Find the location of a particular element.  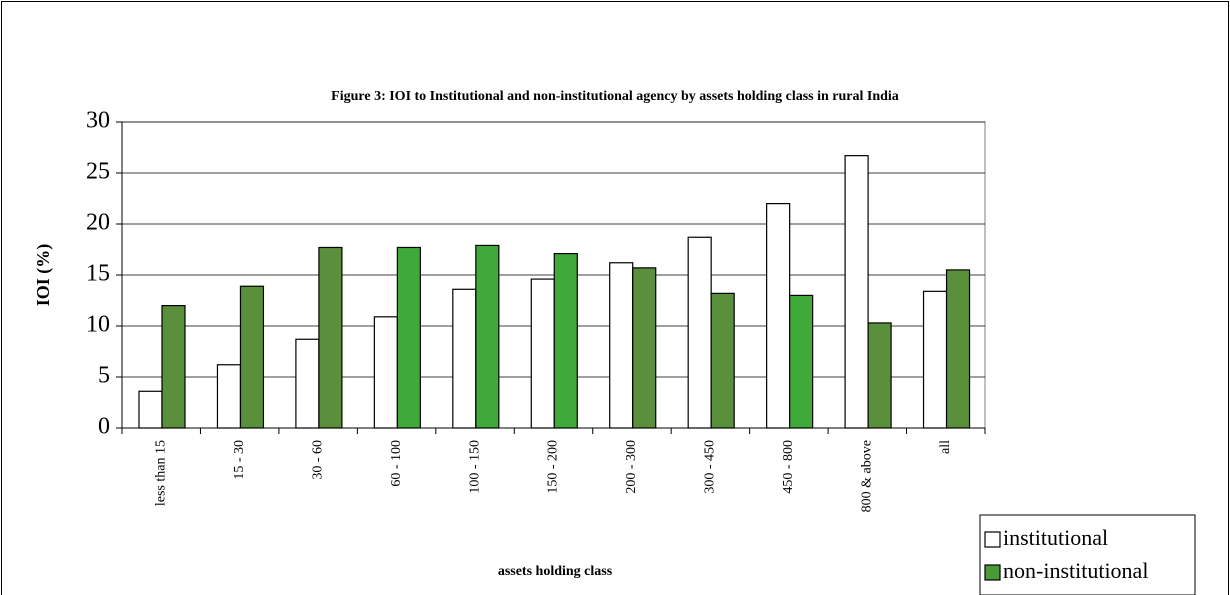

x-tick-label: 30 - 60 is located at coordinates (317, 460).